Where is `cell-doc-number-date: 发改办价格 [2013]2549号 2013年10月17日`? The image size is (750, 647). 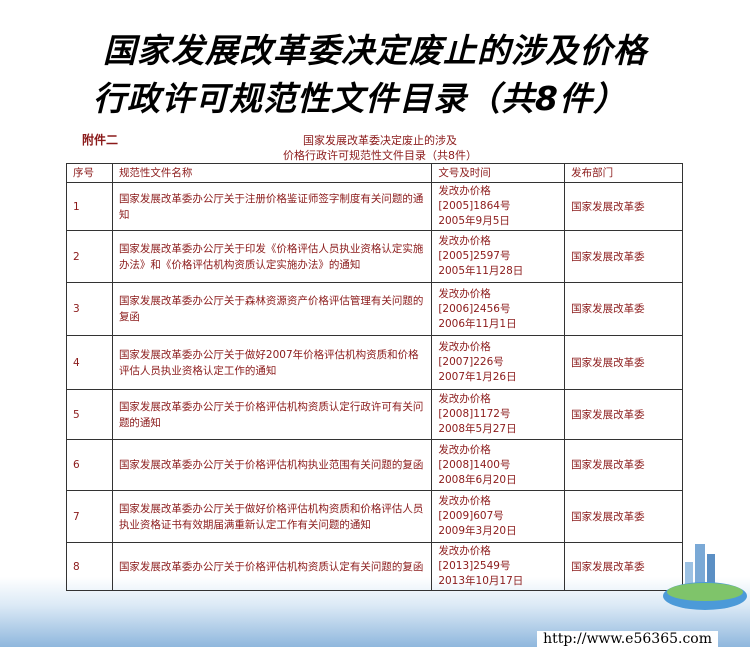 cell-doc-number-date: 发改办价格 [2013]2549号 2013年10月17日 is located at coordinates (498, 566).